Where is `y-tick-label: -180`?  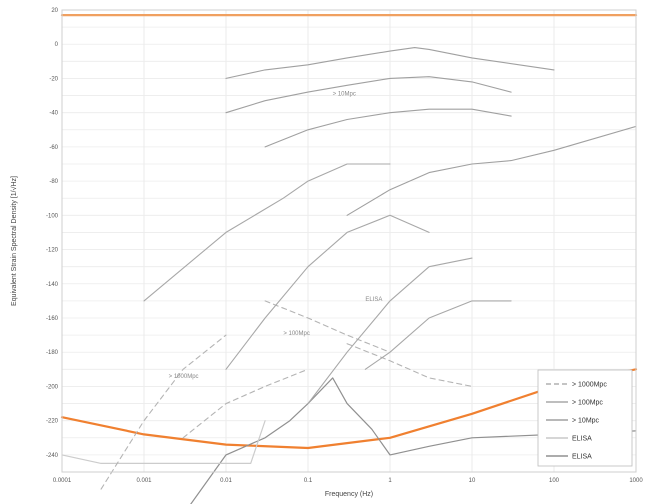 y-tick-label: -180 is located at coordinates (52, 353).